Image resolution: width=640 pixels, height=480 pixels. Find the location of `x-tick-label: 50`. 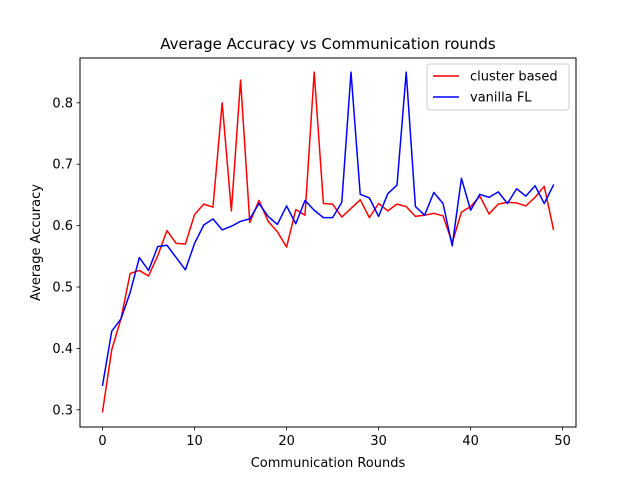

x-tick-label: 50 is located at coordinates (562, 441).